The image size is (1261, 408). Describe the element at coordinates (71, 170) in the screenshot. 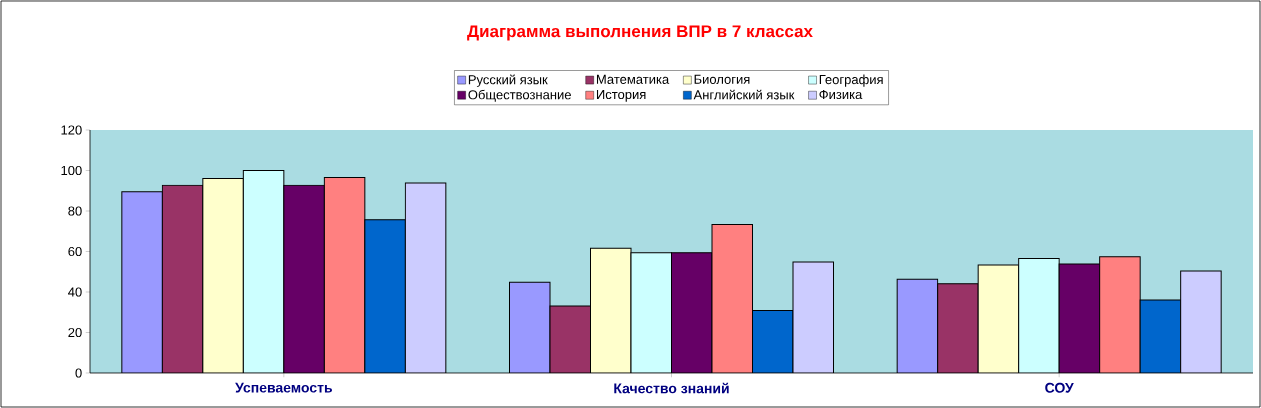

I see `y-tick-label: 100` at that location.